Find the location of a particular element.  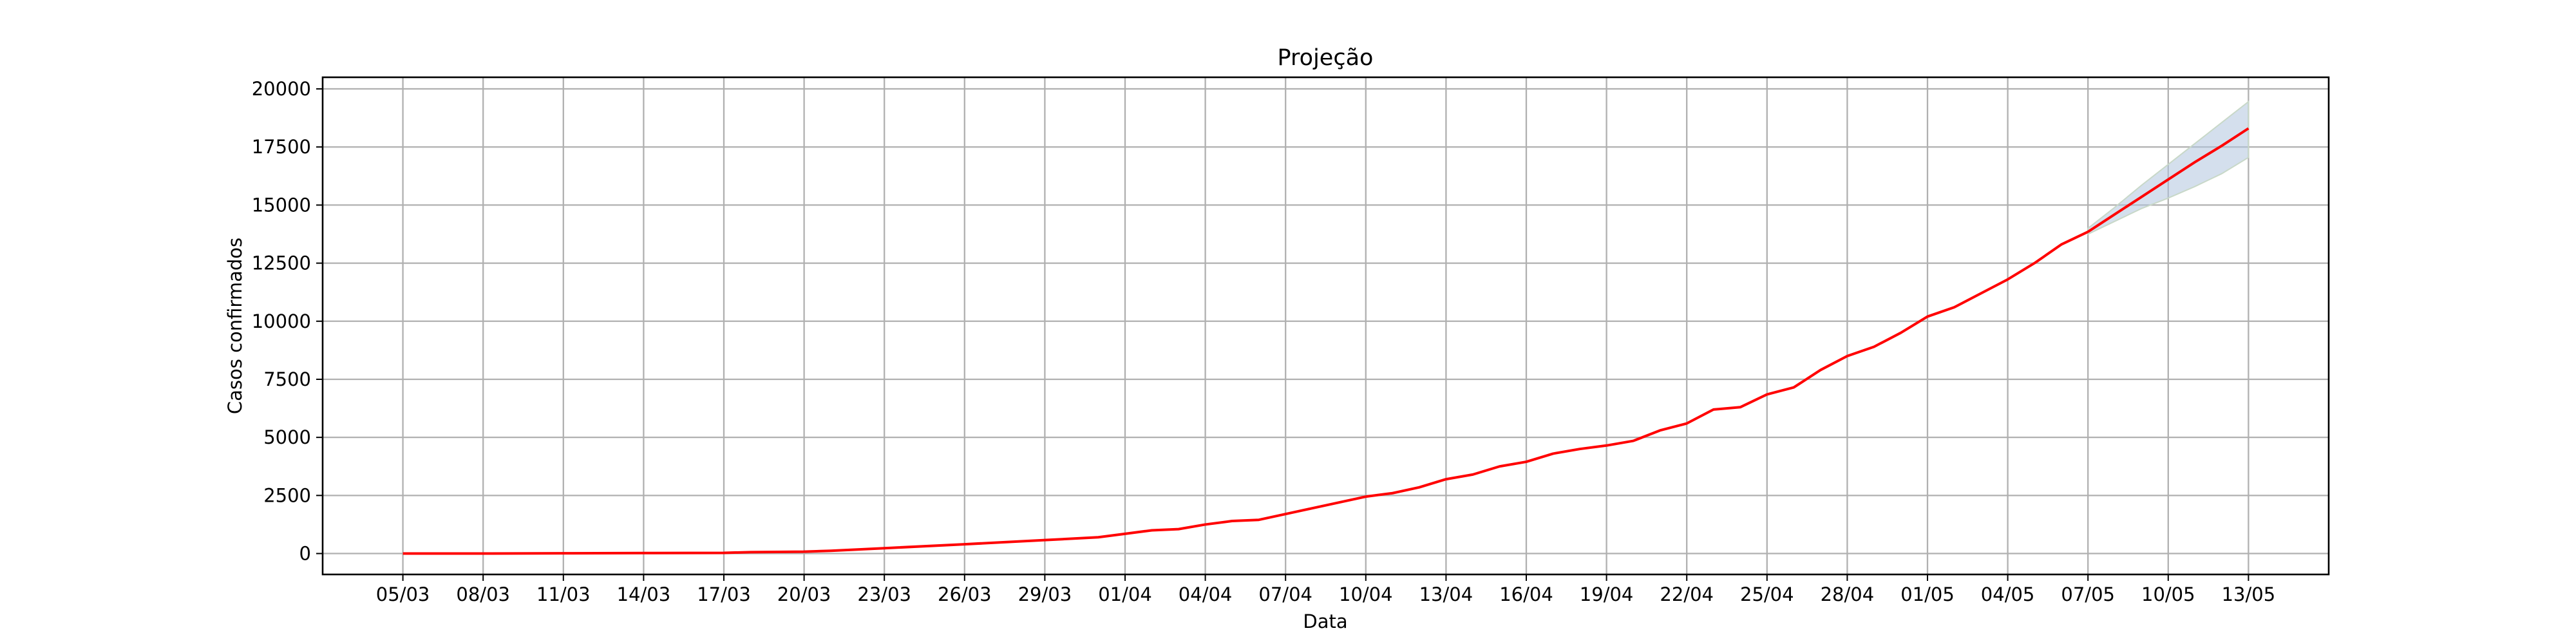

x-tick-label: 11/03 is located at coordinates (563, 594).